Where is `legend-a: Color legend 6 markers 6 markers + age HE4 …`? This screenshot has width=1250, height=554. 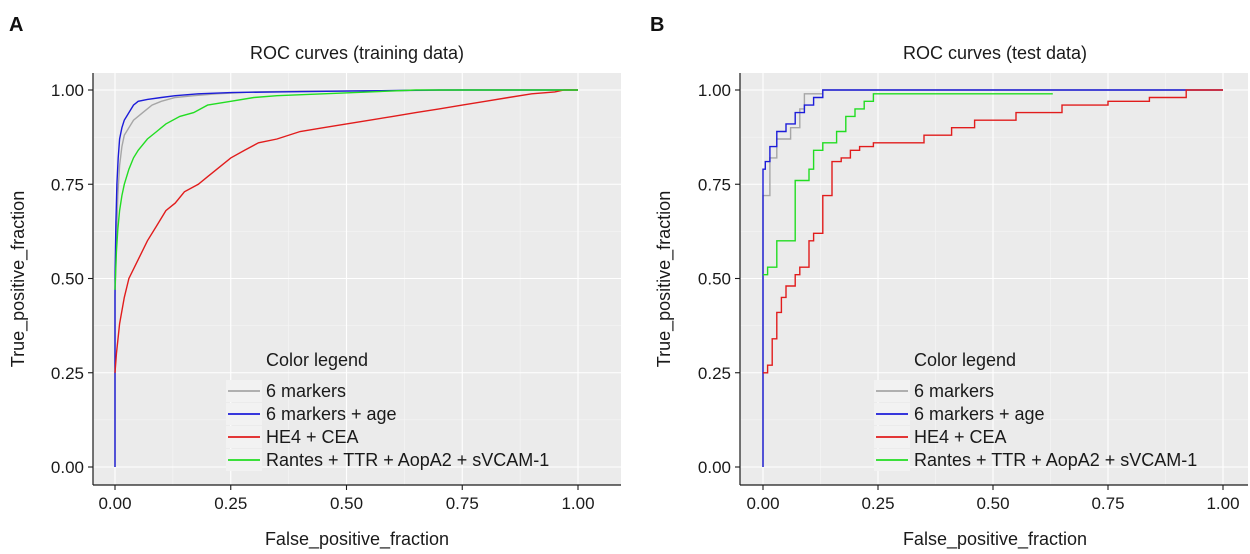 legend-a: Color legend 6 markers 6 markers + age HE4 … is located at coordinates (387, 410).